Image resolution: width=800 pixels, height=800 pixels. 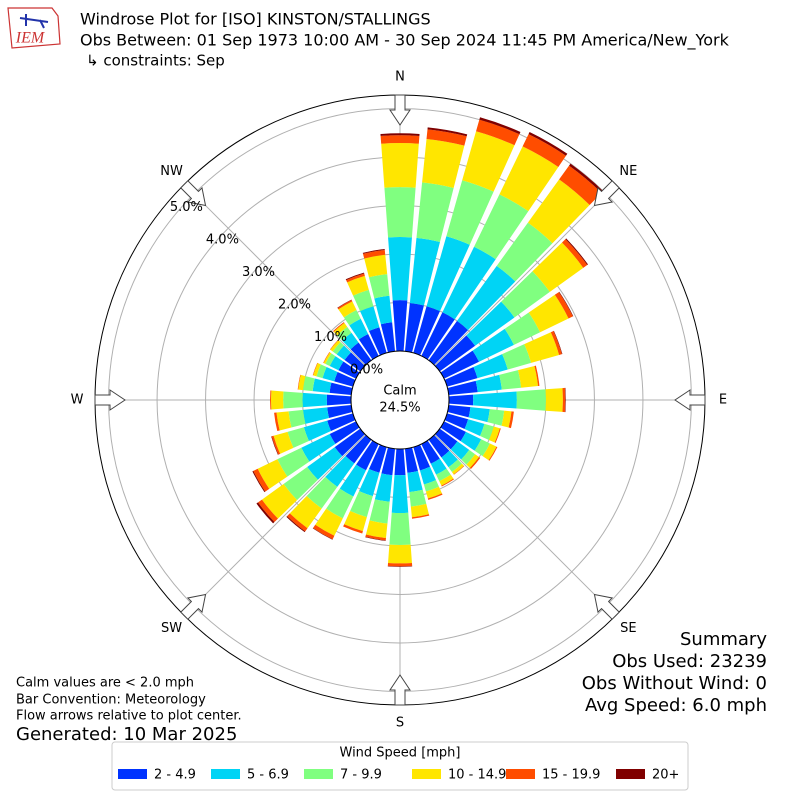 What do you see at coordinates (723, 400) in the screenshot?
I see `direction-label: E` at bounding box center [723, 400].